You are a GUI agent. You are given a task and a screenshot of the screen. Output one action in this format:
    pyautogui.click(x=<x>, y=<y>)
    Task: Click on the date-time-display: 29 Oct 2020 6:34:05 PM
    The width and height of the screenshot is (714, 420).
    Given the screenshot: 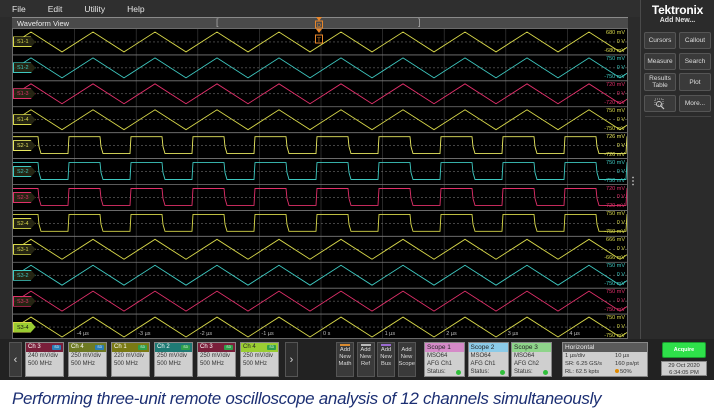 What is the action you would take?
    pyautogui.click(x=684, y=368)
    